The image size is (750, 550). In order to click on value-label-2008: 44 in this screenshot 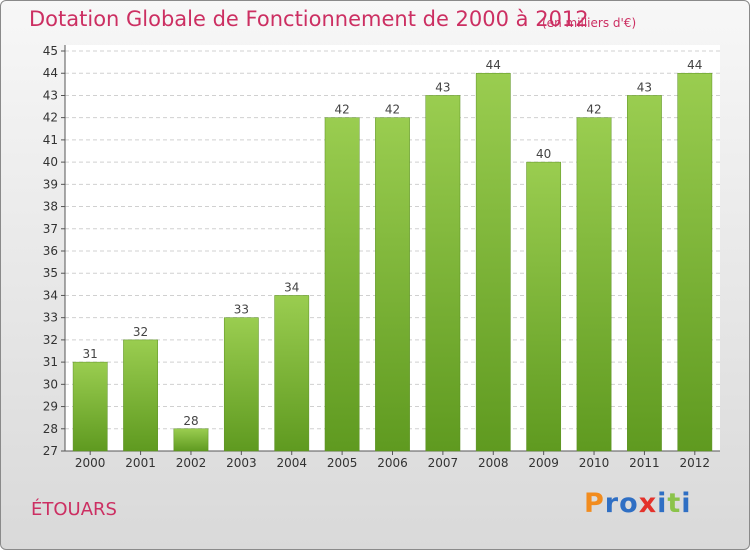, I will do `click(493, 65)`.